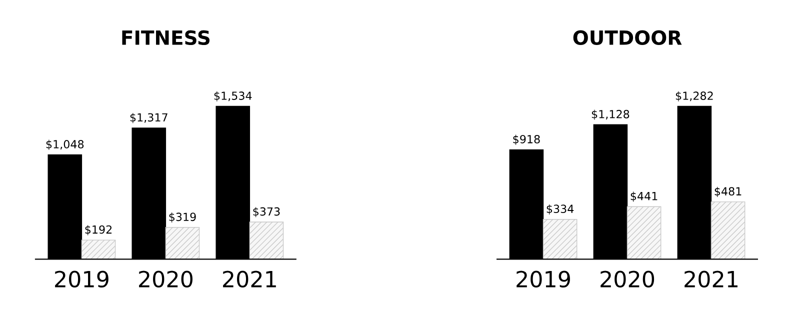  I want to click on data-label: $1,282, so click(694, 96).